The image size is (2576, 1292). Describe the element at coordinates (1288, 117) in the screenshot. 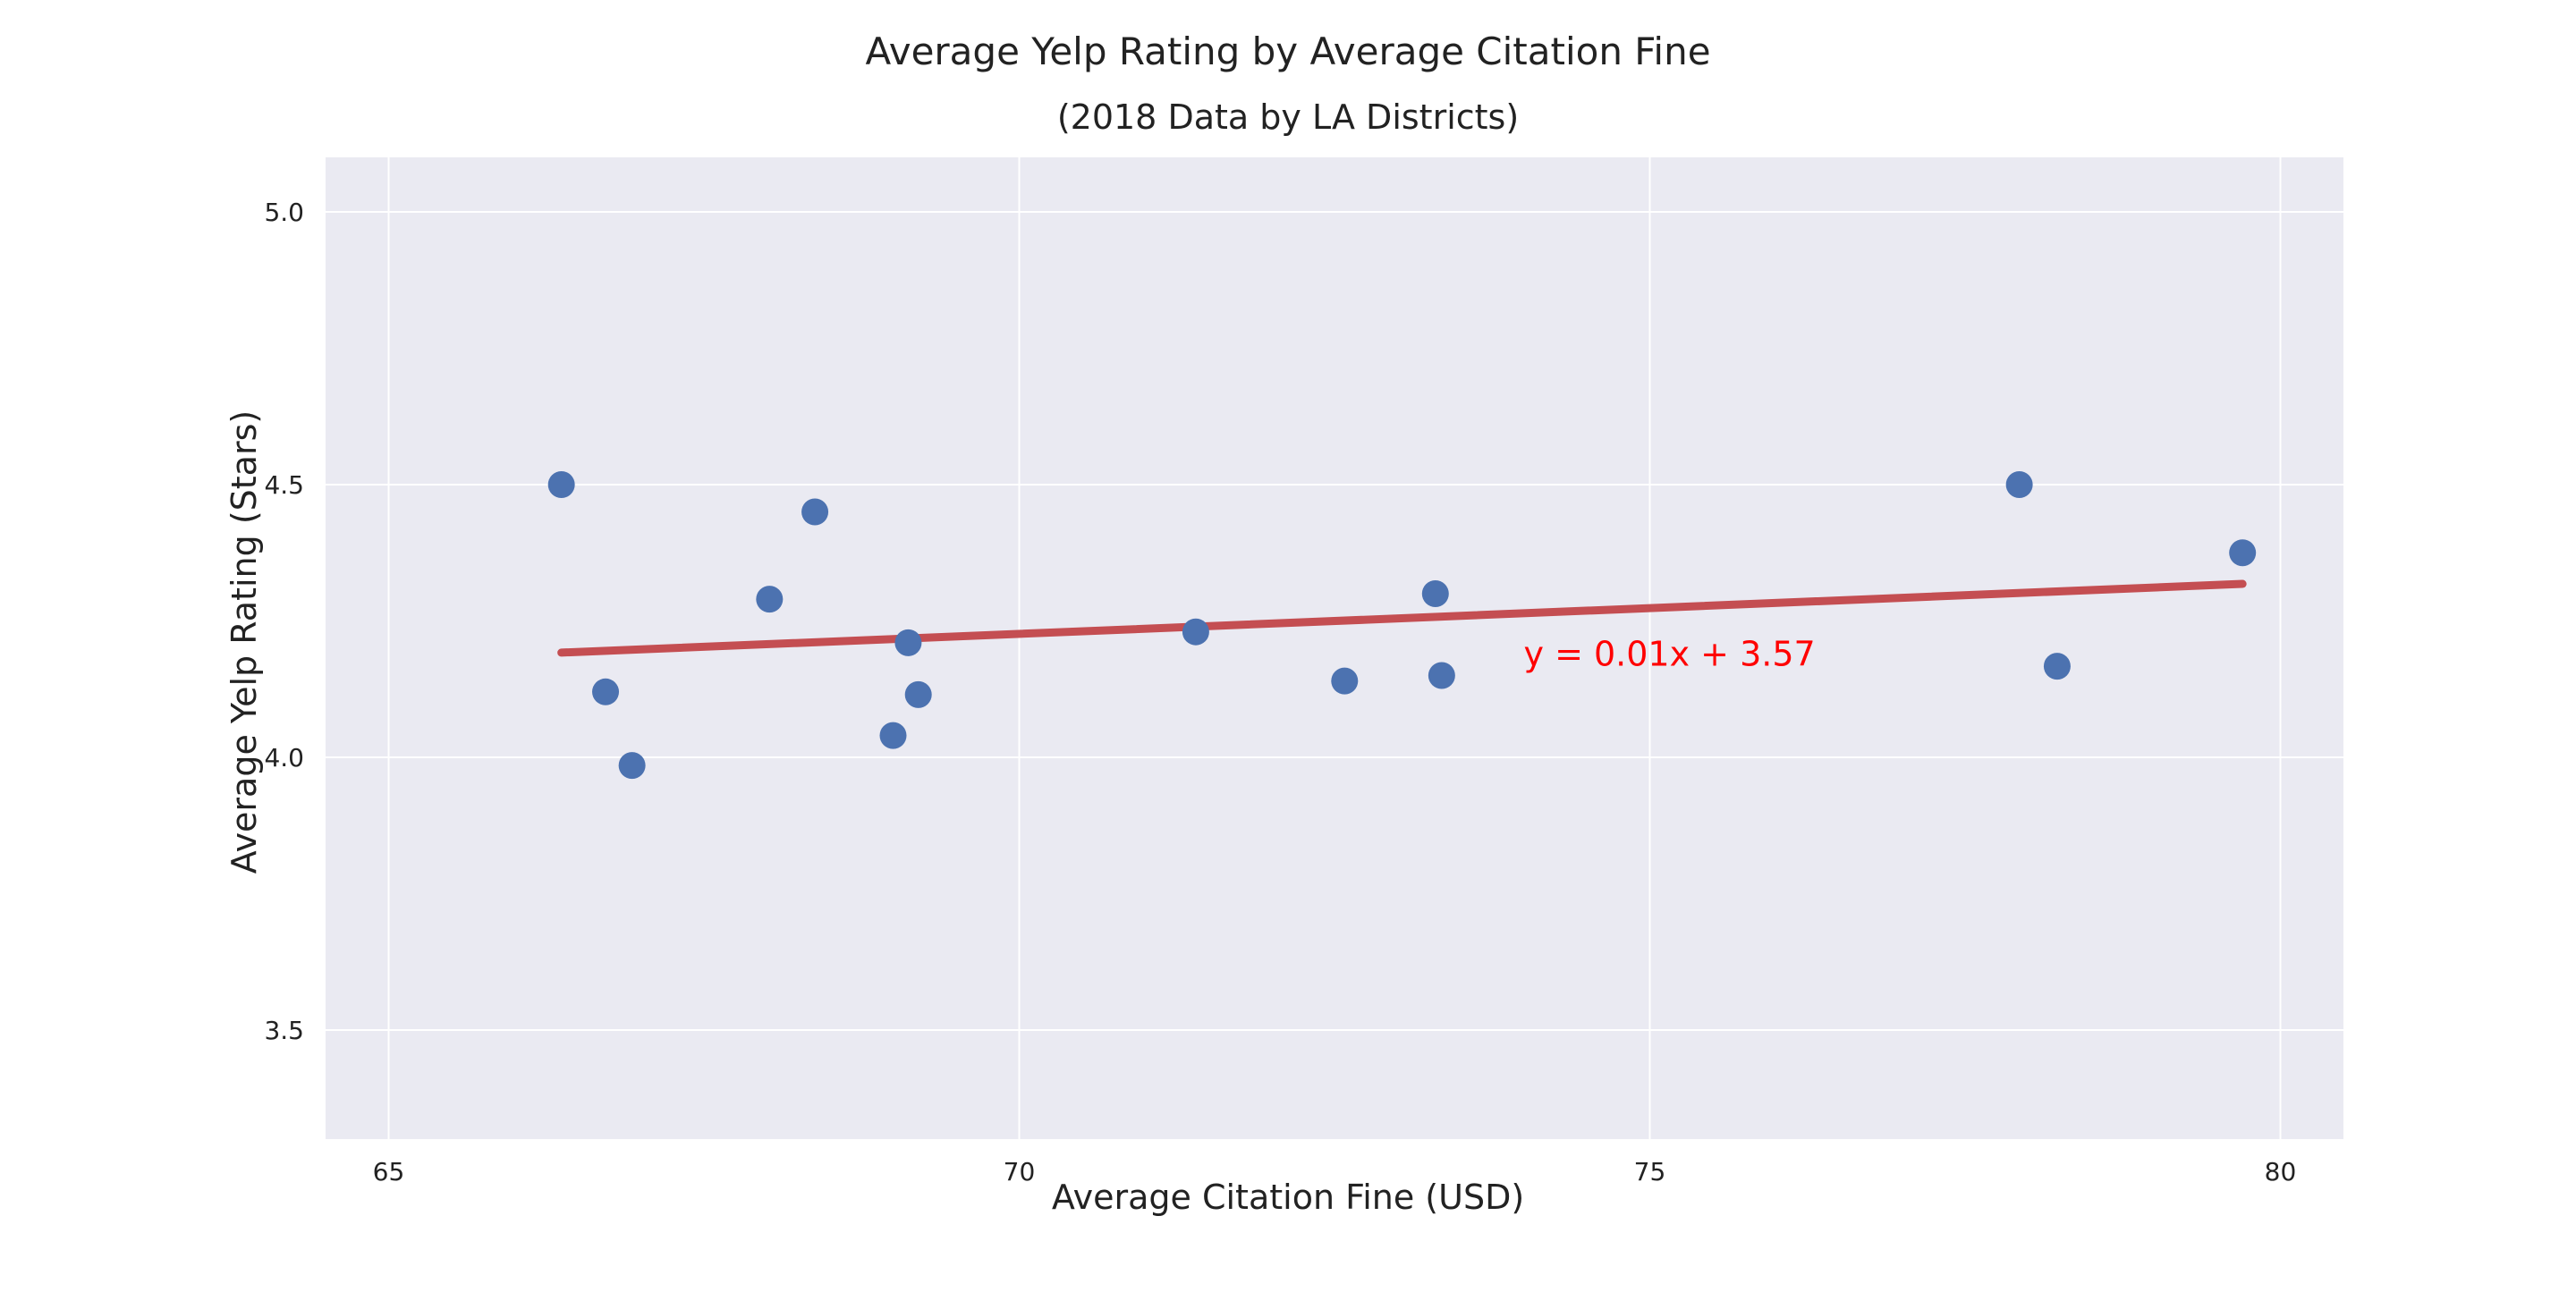

I see `chart-subtitle: (2018 Data by LA Districts)` at that location.